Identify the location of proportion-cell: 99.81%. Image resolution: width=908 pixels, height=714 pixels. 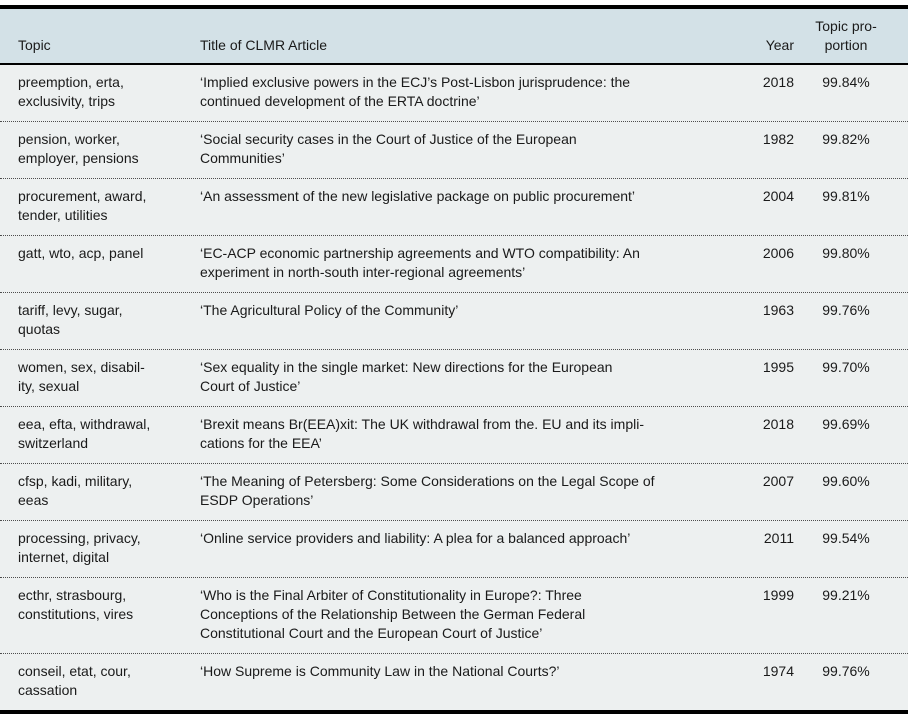
(846, 196).